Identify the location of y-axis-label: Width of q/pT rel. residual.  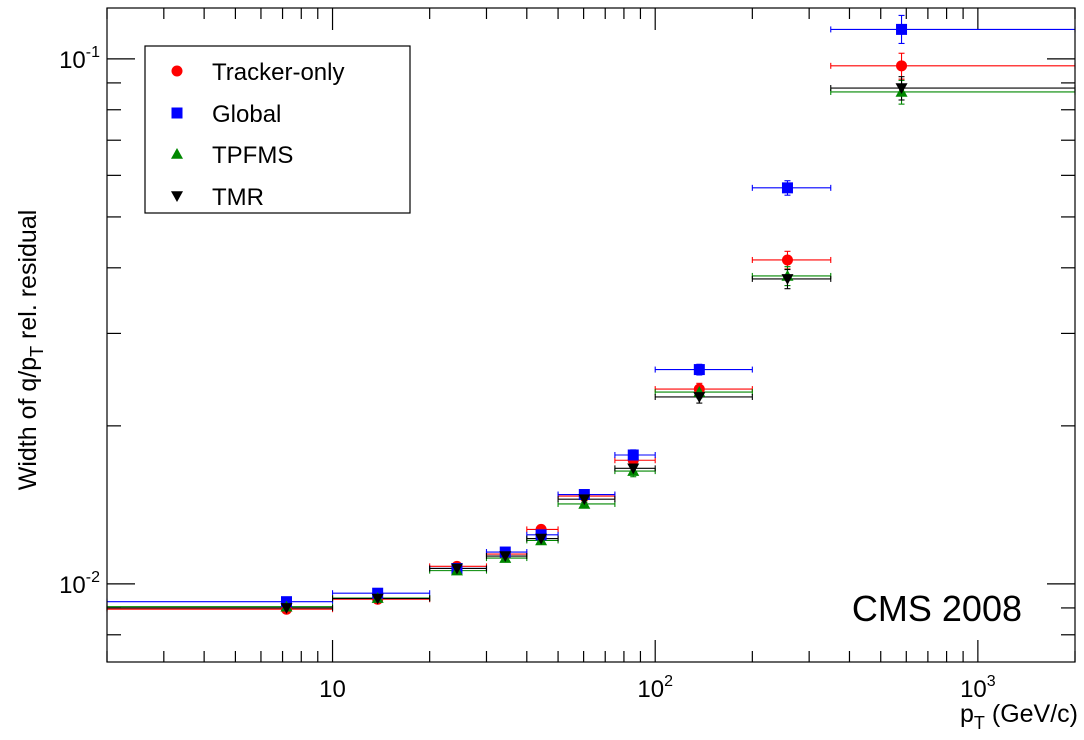
(30, 350).